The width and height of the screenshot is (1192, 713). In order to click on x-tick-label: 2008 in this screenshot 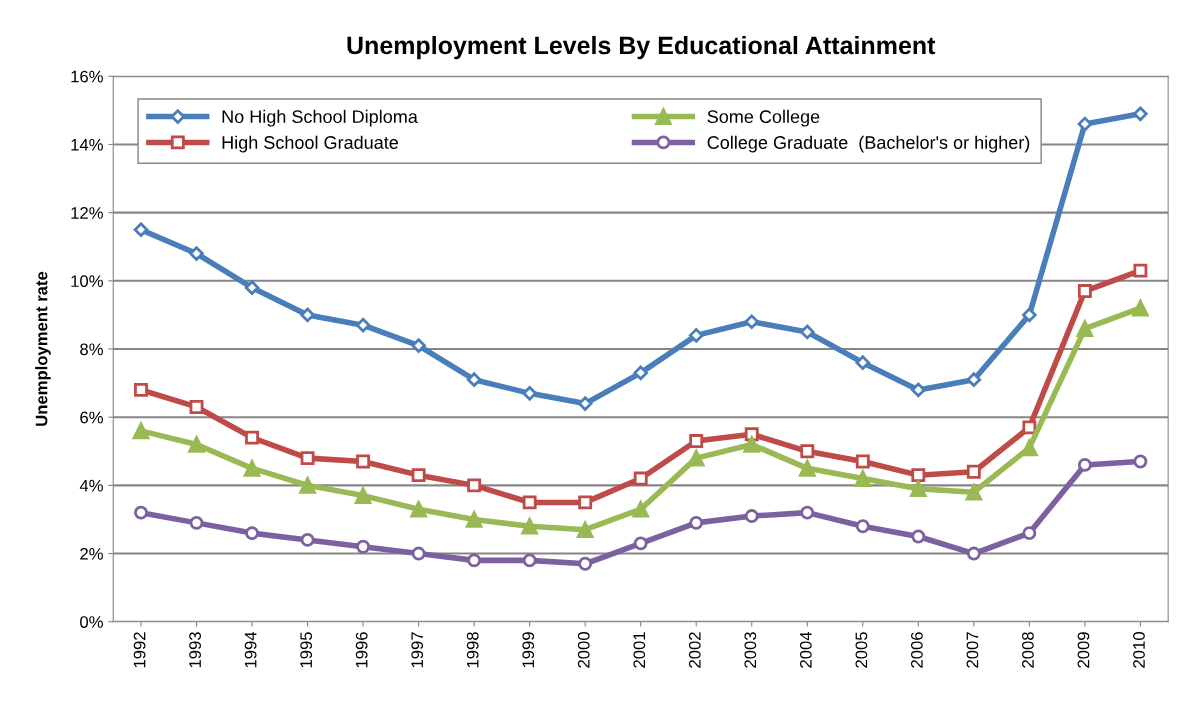, I will do `click(1028, 650)`.